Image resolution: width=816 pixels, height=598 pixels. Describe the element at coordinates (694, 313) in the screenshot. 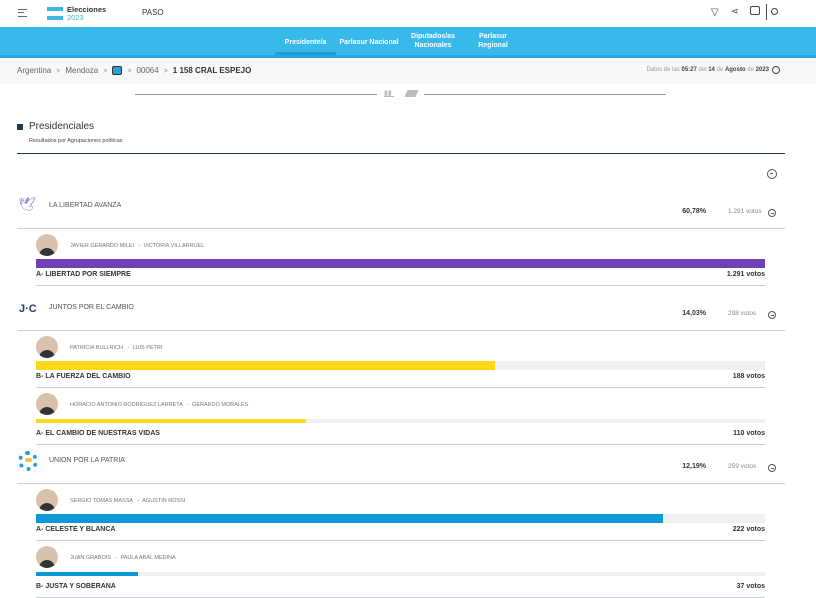

I see `party-percent: 14,03%` at that location.